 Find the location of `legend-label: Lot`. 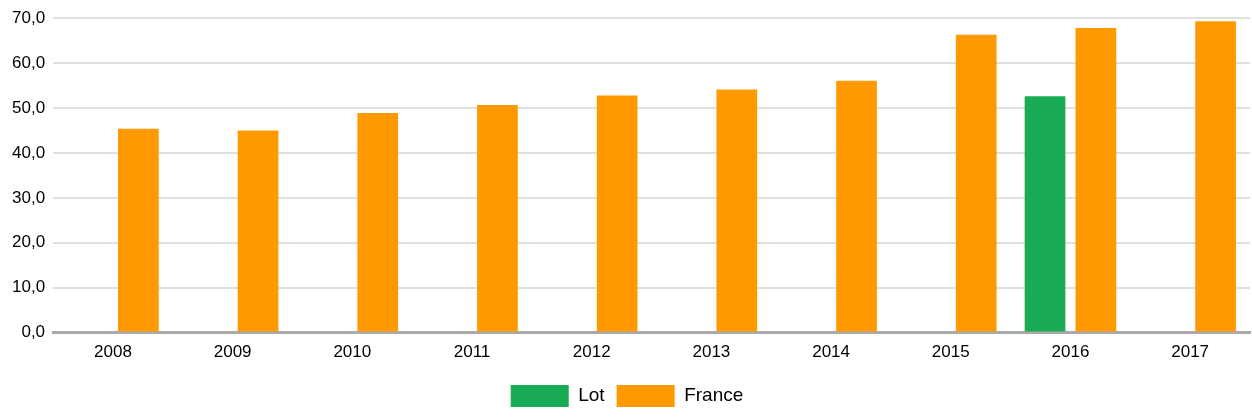

legend-label: Lot is located at coordinates (592, 395).